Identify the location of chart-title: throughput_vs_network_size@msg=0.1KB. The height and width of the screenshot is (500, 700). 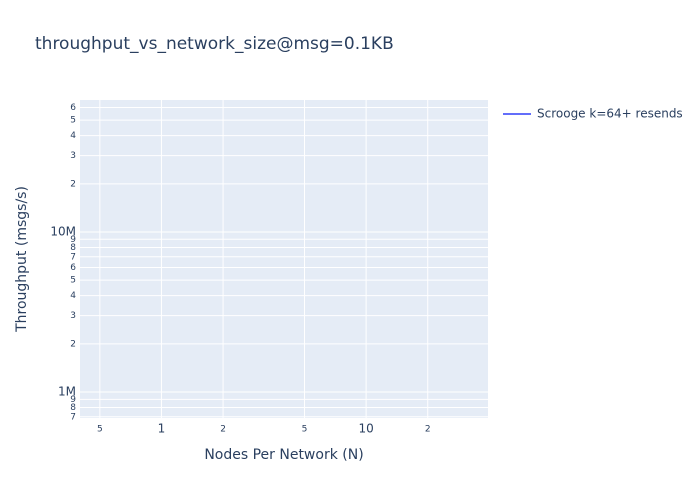
(214, 44).